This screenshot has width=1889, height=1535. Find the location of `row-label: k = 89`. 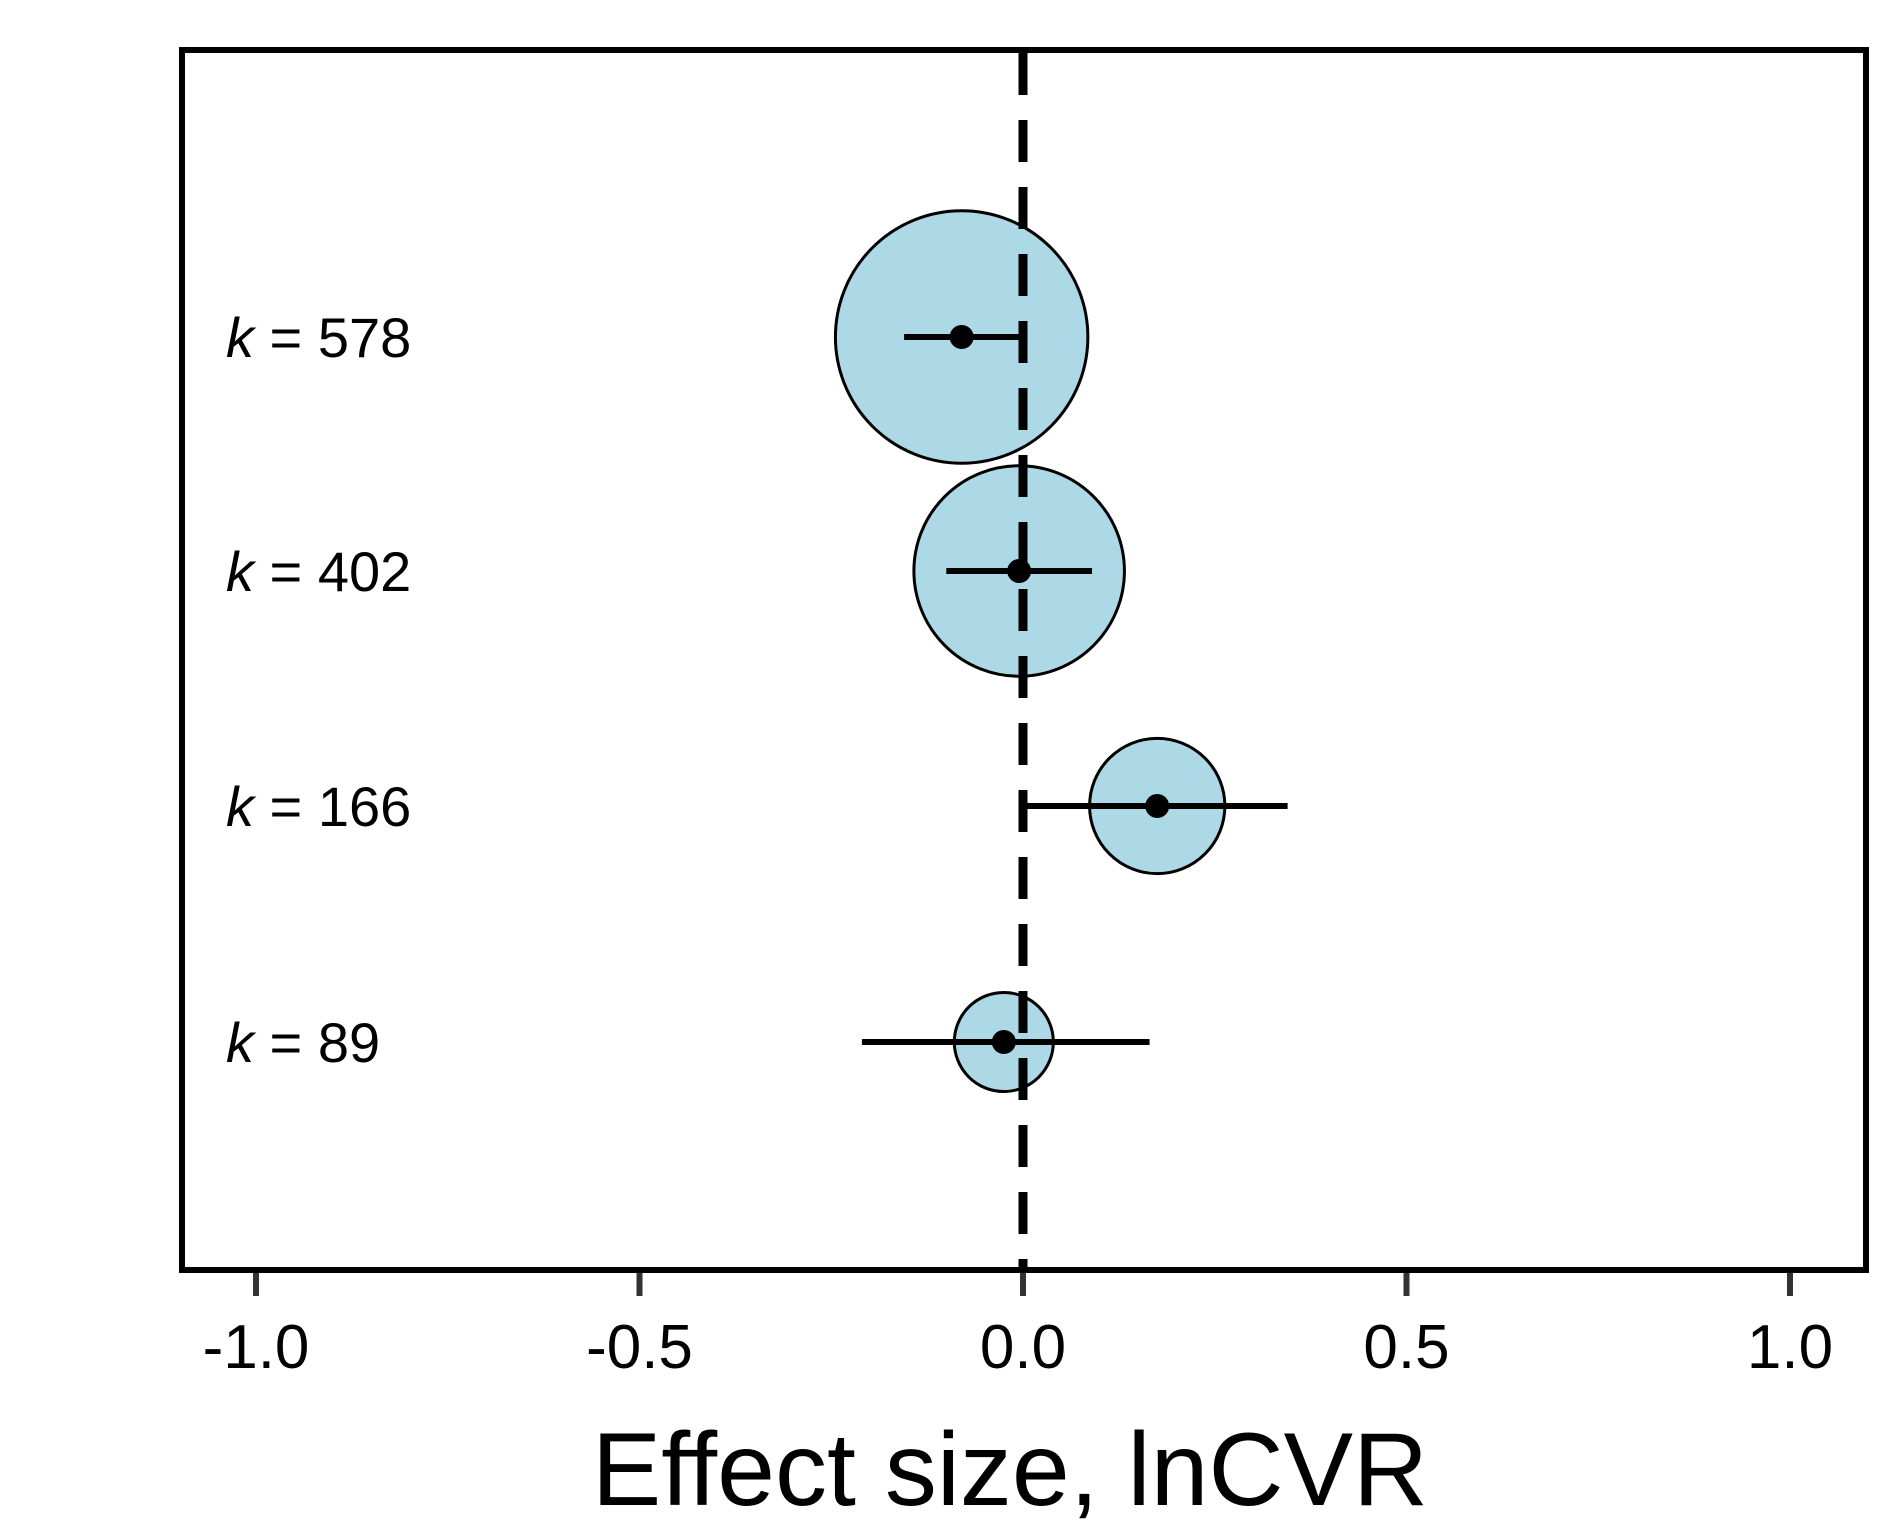

row-label: k = 89 is located at coordinates (303, 1042).